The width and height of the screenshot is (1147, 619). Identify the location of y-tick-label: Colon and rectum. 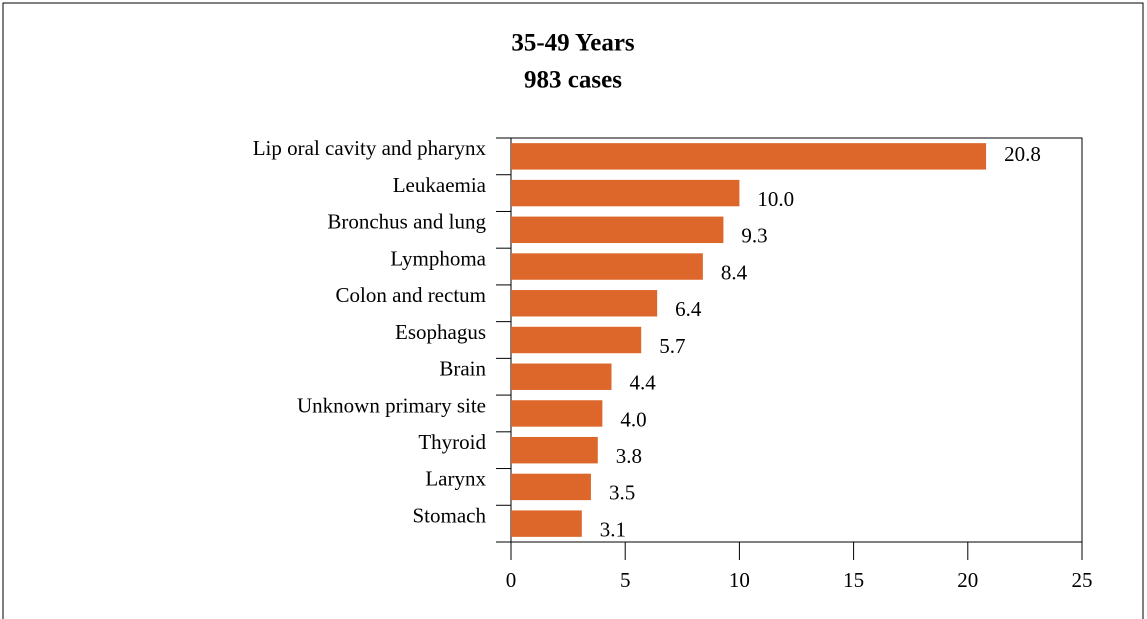
(411, 295).